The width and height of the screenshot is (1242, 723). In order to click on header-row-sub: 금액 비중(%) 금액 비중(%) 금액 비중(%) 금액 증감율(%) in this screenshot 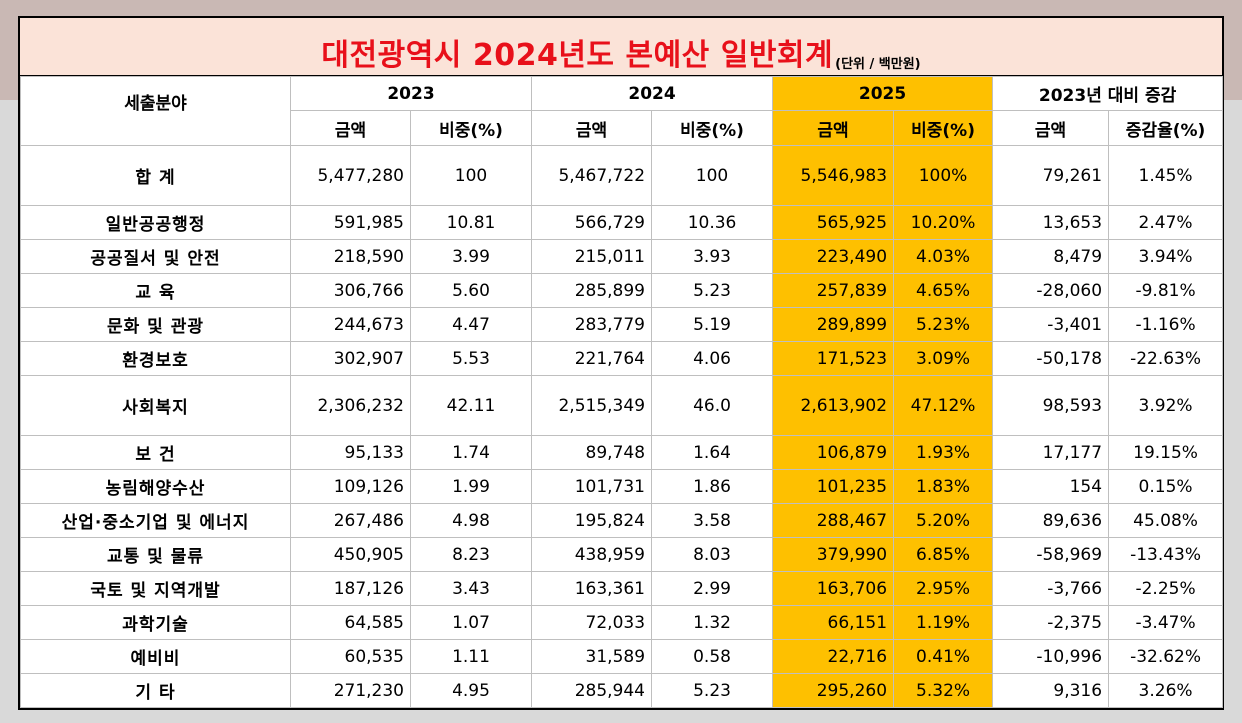, I will do `click(622, 128)`.